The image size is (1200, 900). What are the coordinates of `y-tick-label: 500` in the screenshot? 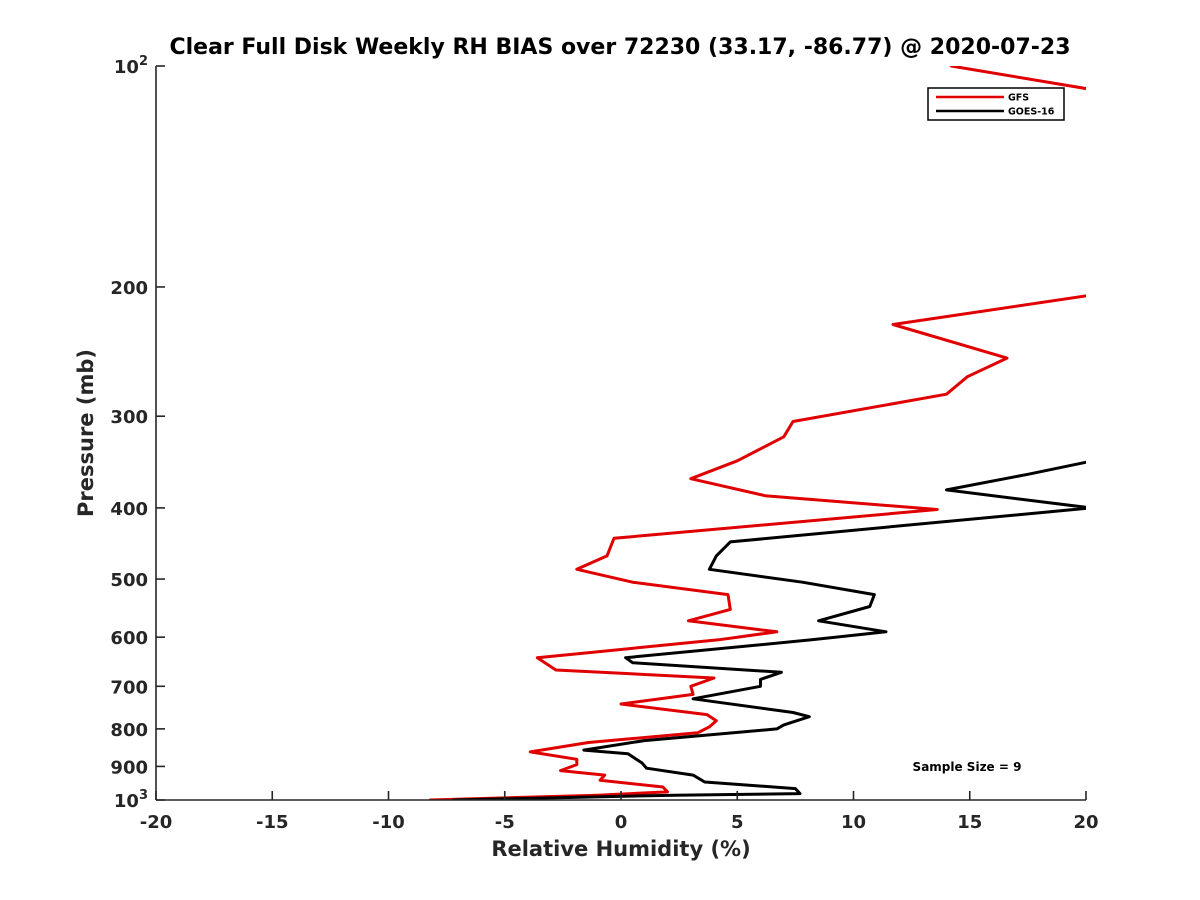 It's located at (129, 580).